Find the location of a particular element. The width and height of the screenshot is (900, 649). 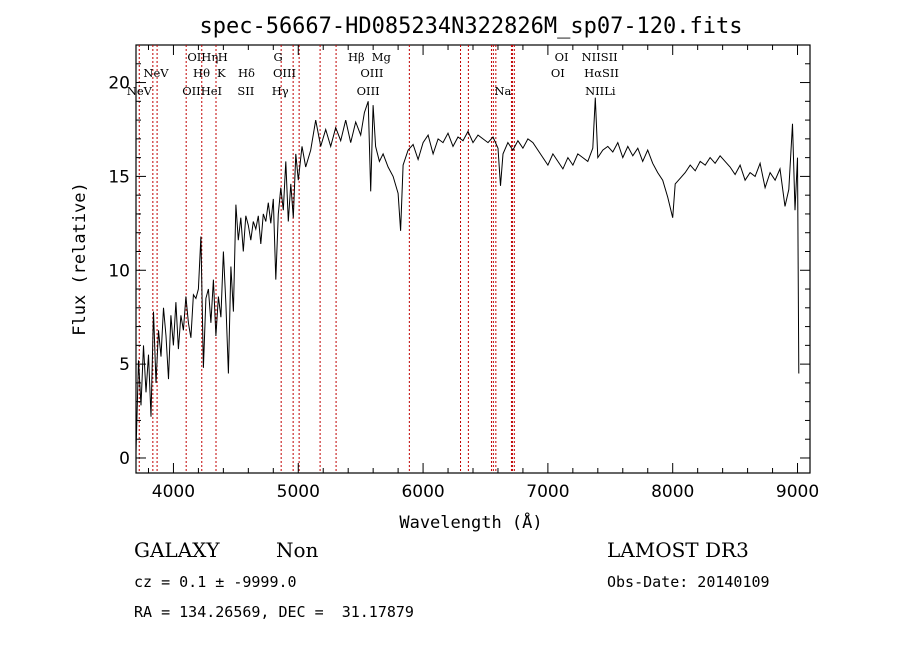

line-label-13: Mg is located at coordinates (382, 57).